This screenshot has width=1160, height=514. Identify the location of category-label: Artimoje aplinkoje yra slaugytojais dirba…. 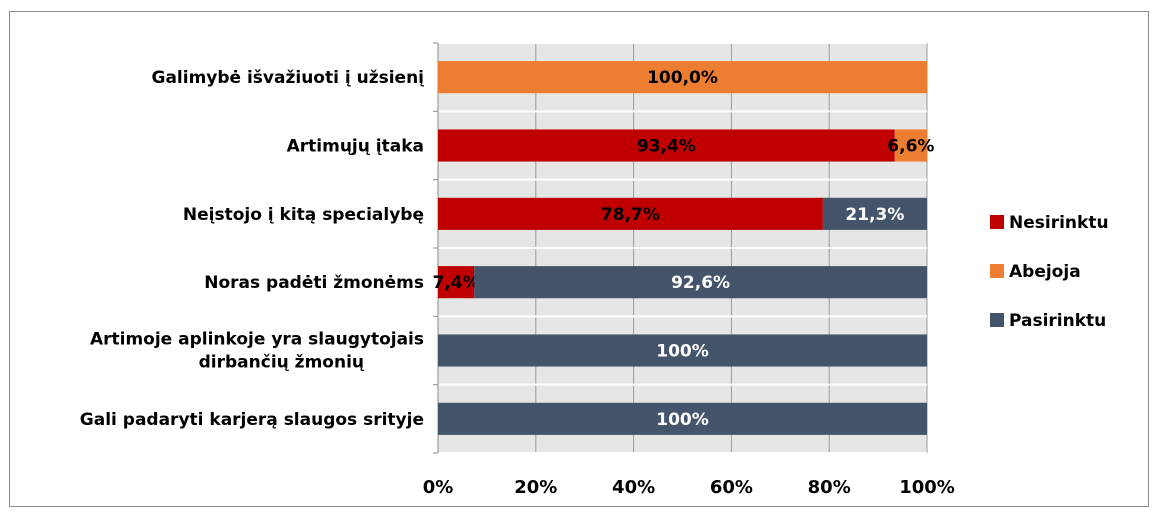
(257, 351).